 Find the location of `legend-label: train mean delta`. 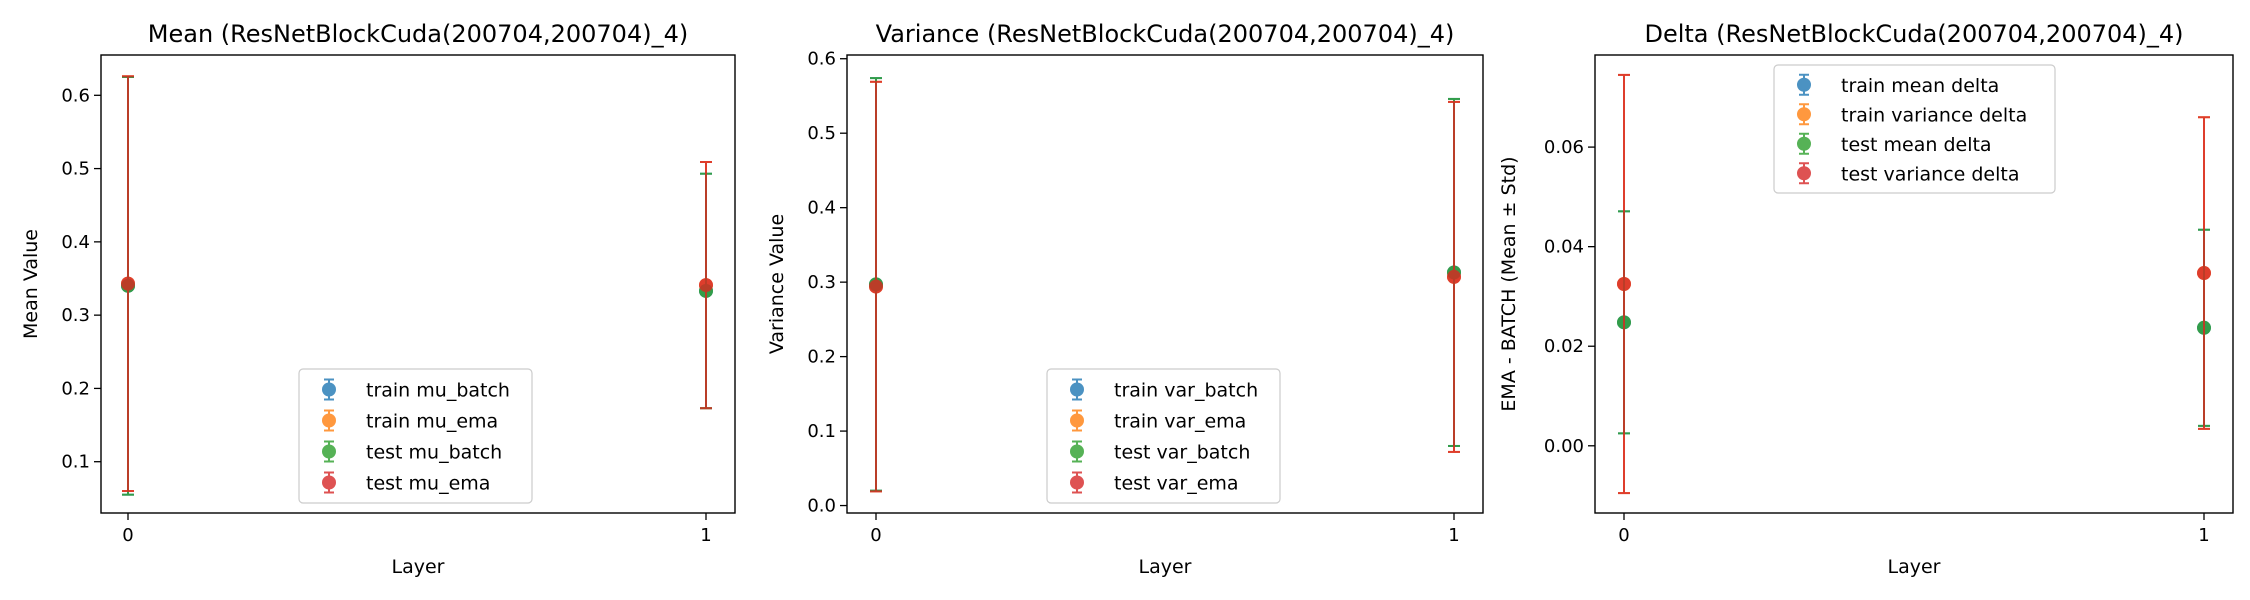

legend-label: train mean delta is located at coordinates (1920, 86).